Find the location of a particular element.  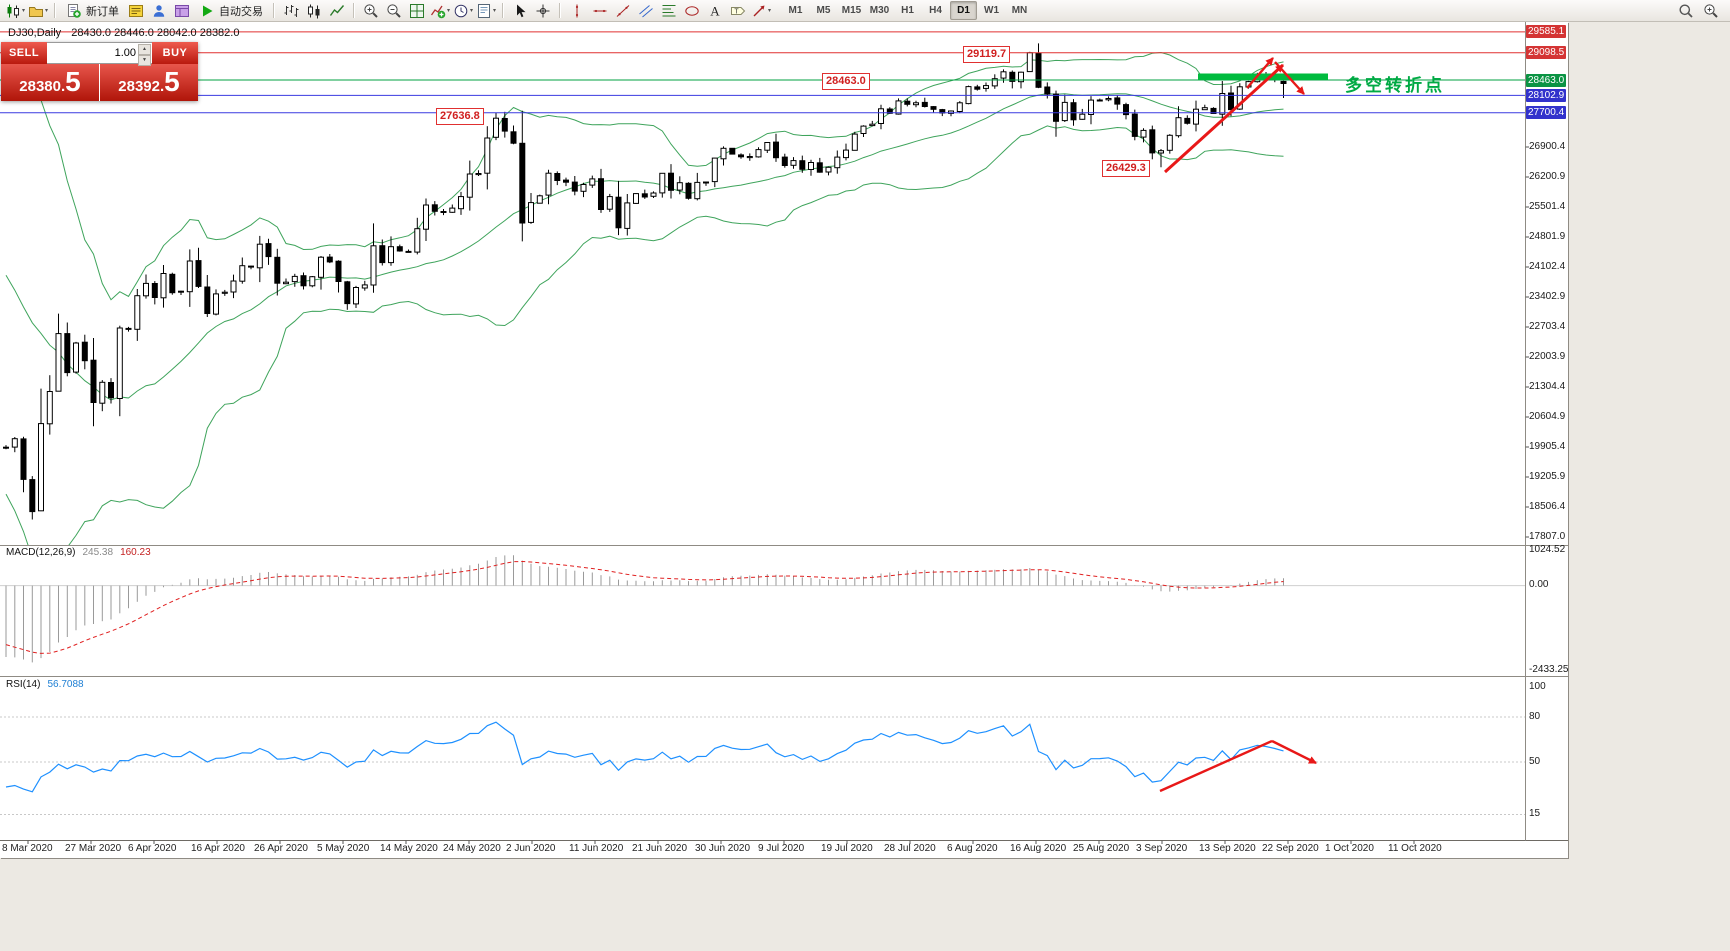

volume-input is located at coordinates (99, 53).